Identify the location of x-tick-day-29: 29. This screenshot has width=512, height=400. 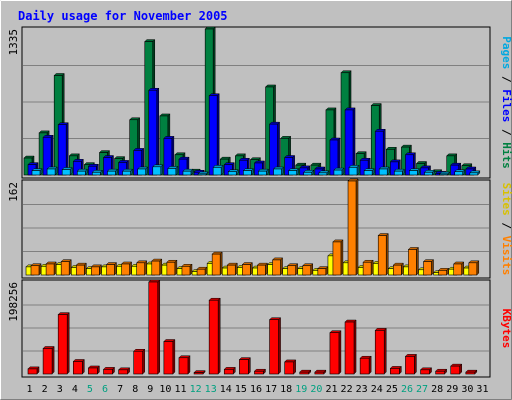
(452, 389).